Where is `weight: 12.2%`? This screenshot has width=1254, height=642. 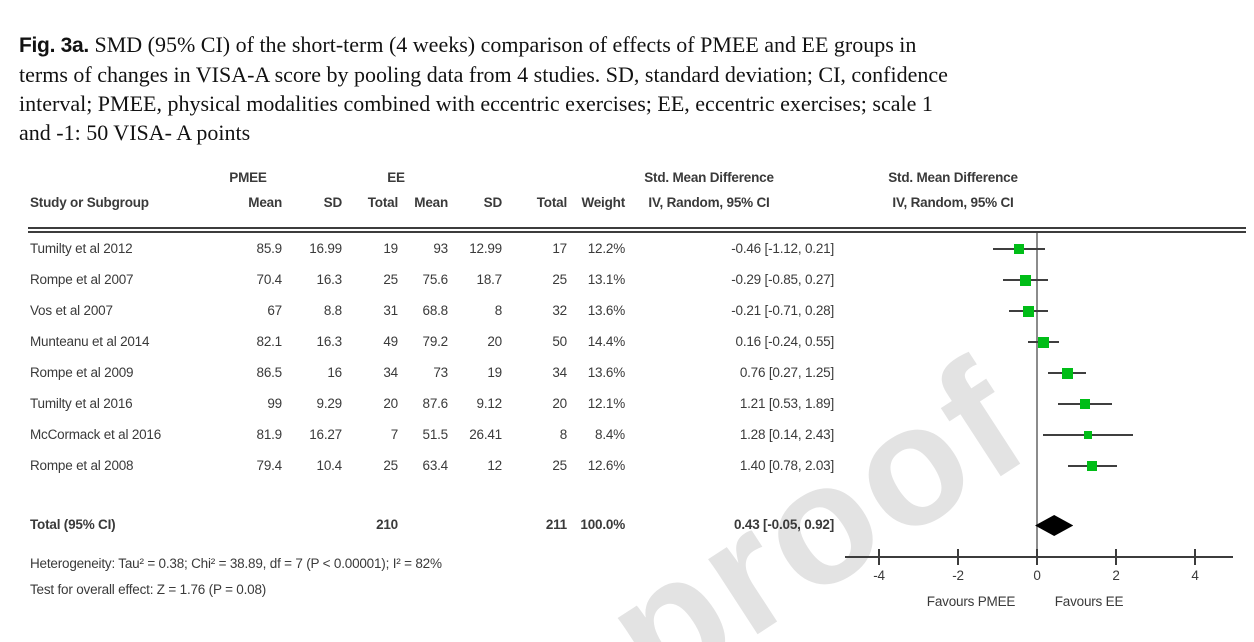 weight: 12.2% is located at coordinates (606, 248).